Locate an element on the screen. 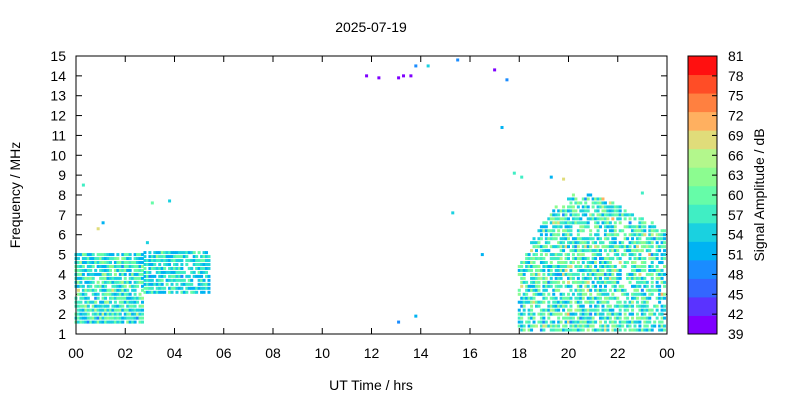  colorbar-tick-label: 69 is located at coordinates (736, 135).